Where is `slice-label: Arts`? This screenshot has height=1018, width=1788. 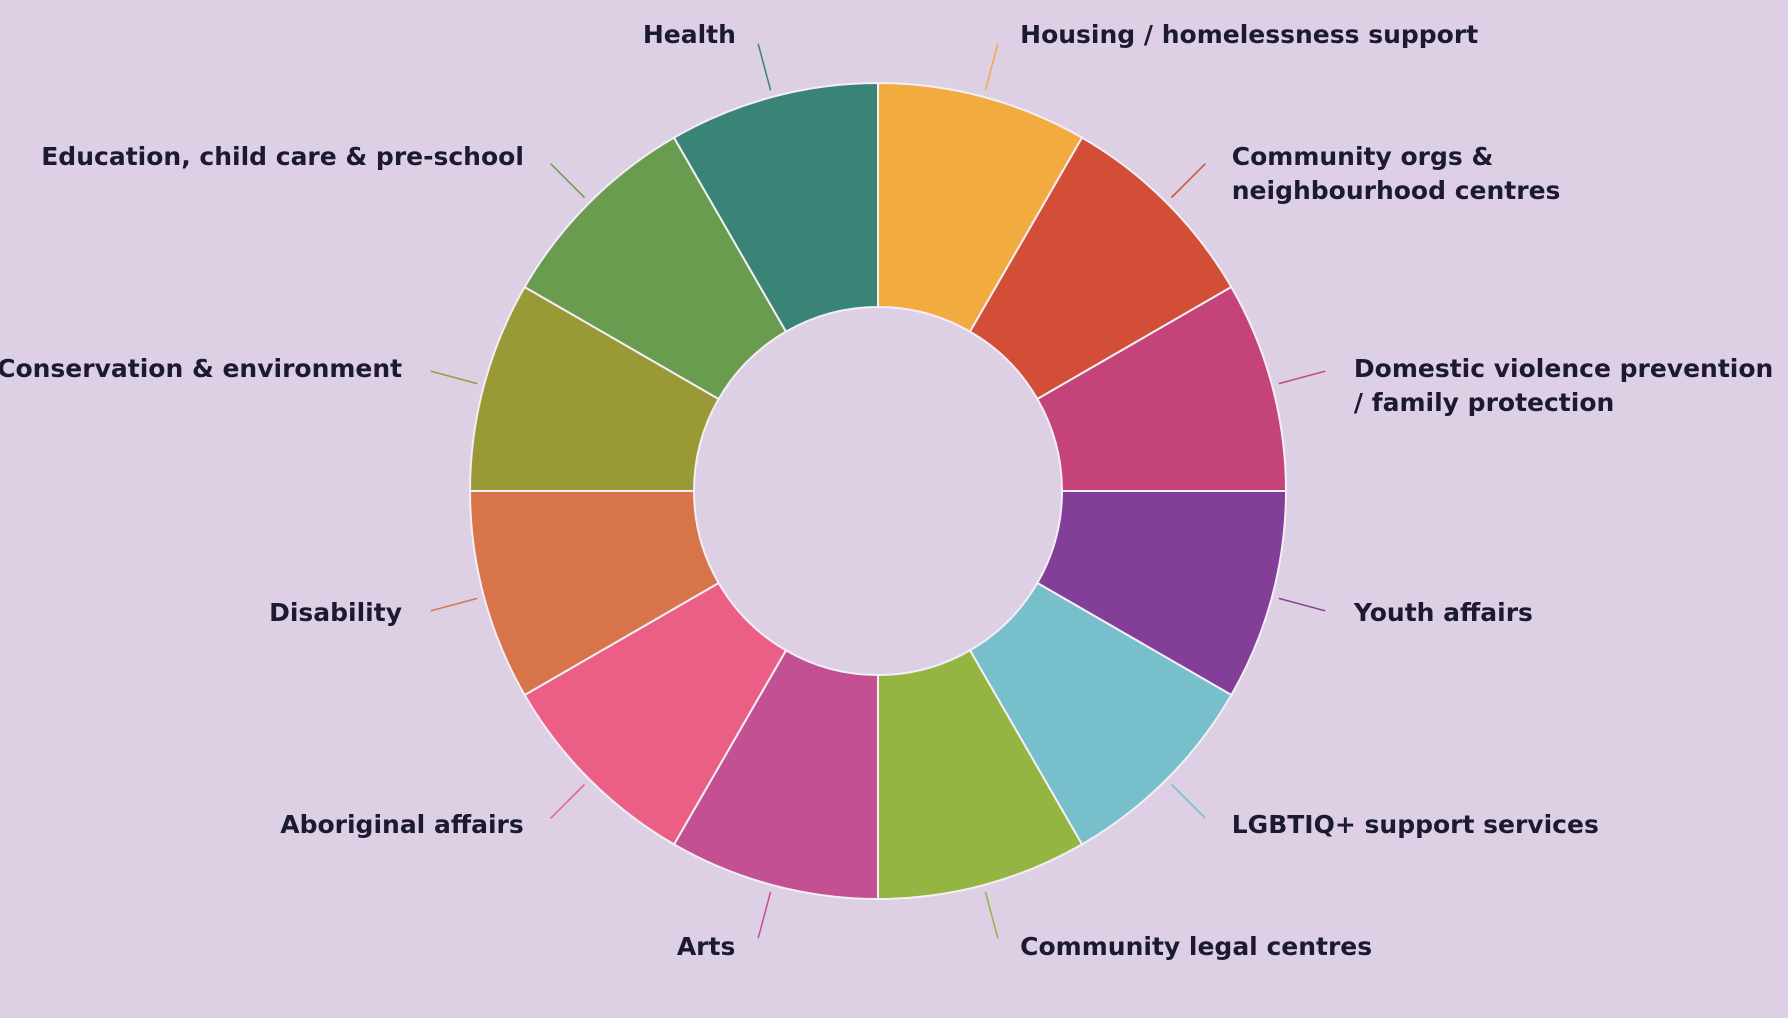
slice-label: Arts is located at coordinates (706, 946).